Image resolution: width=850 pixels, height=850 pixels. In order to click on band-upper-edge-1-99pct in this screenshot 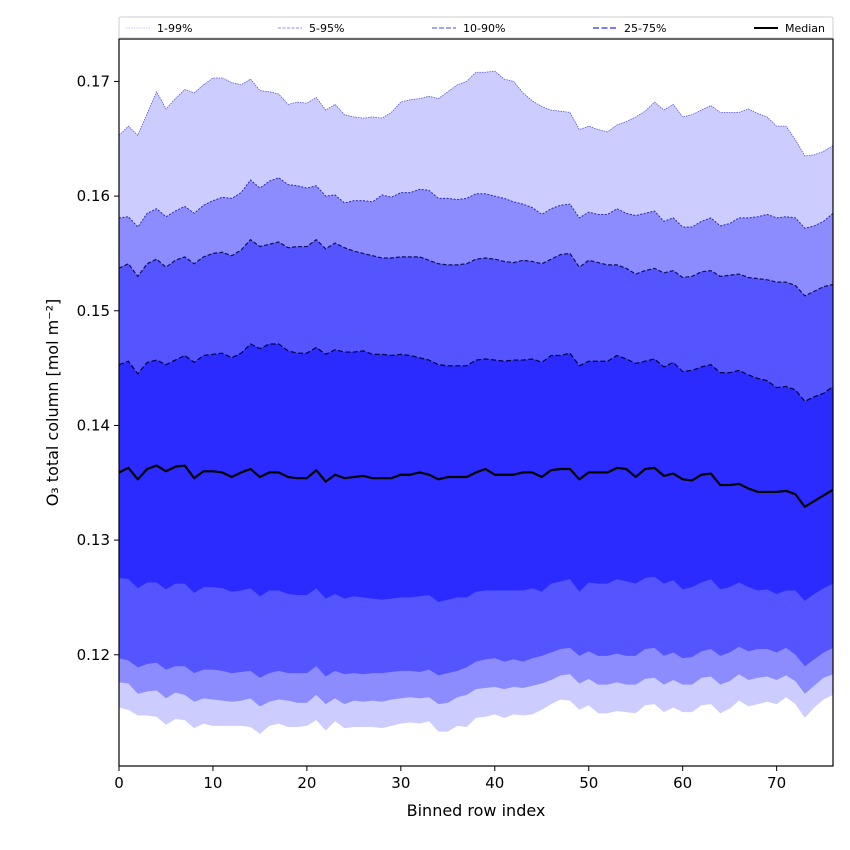, I will do `click(476, 113)`.